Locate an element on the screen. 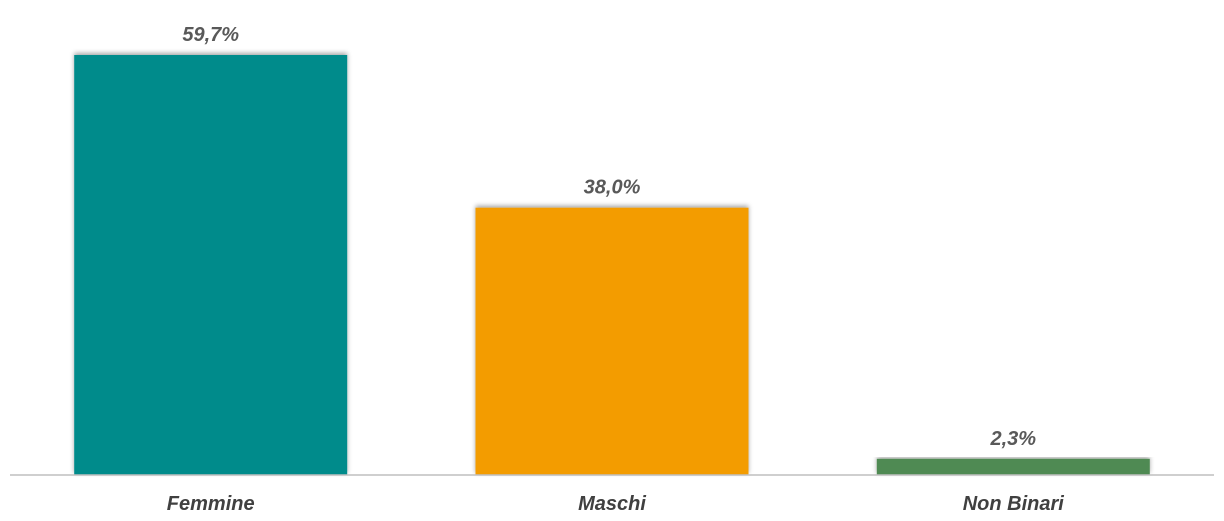  category-labels-layer: Femmine Maschi Non Binari is located at coordinates (616, 504).